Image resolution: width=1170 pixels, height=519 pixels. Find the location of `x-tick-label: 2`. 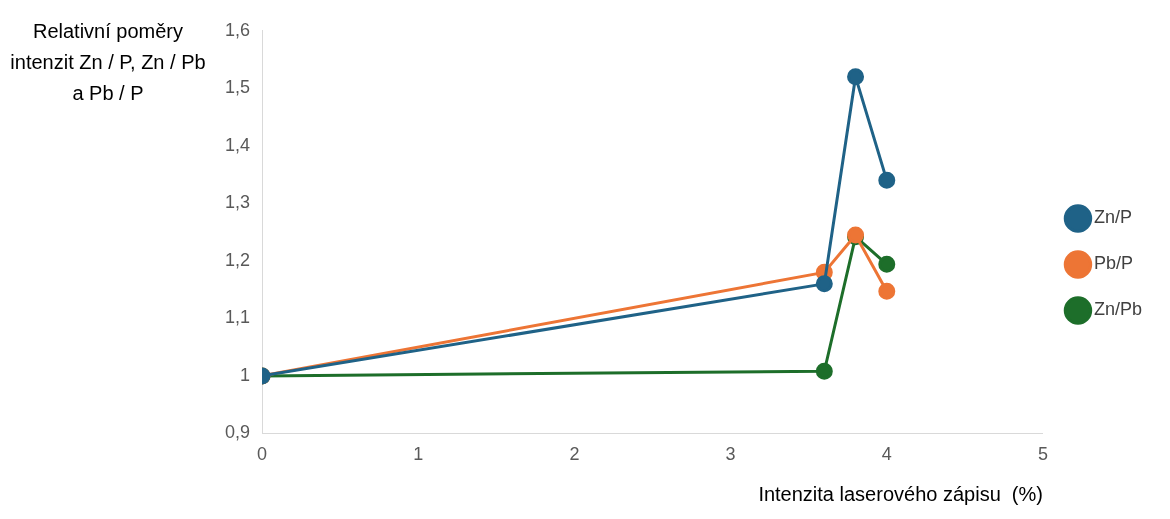

x-tick-label: 2 is located at coordinates (574, 454).